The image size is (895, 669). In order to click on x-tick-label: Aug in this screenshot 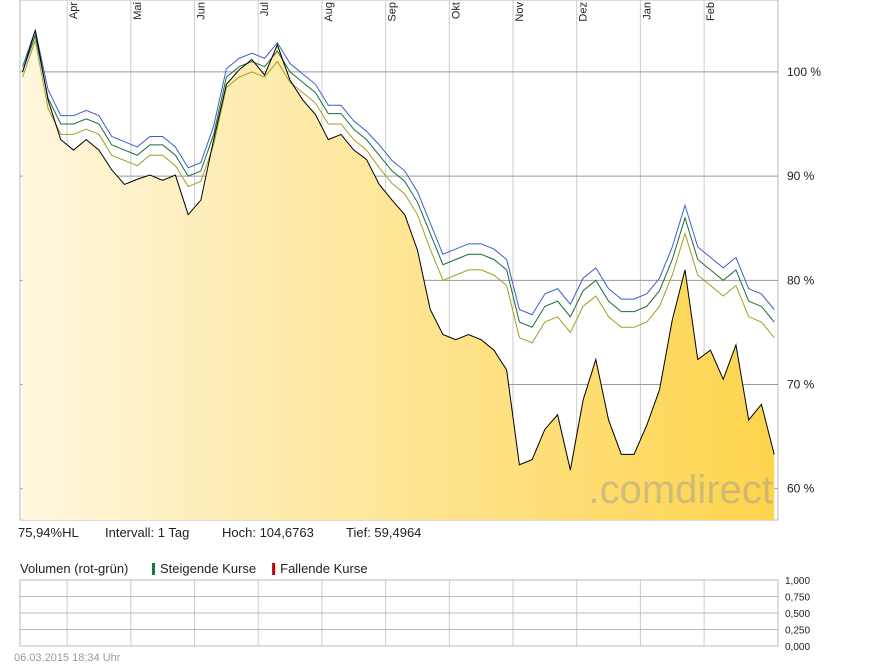, I will do `click(329, 12)`.